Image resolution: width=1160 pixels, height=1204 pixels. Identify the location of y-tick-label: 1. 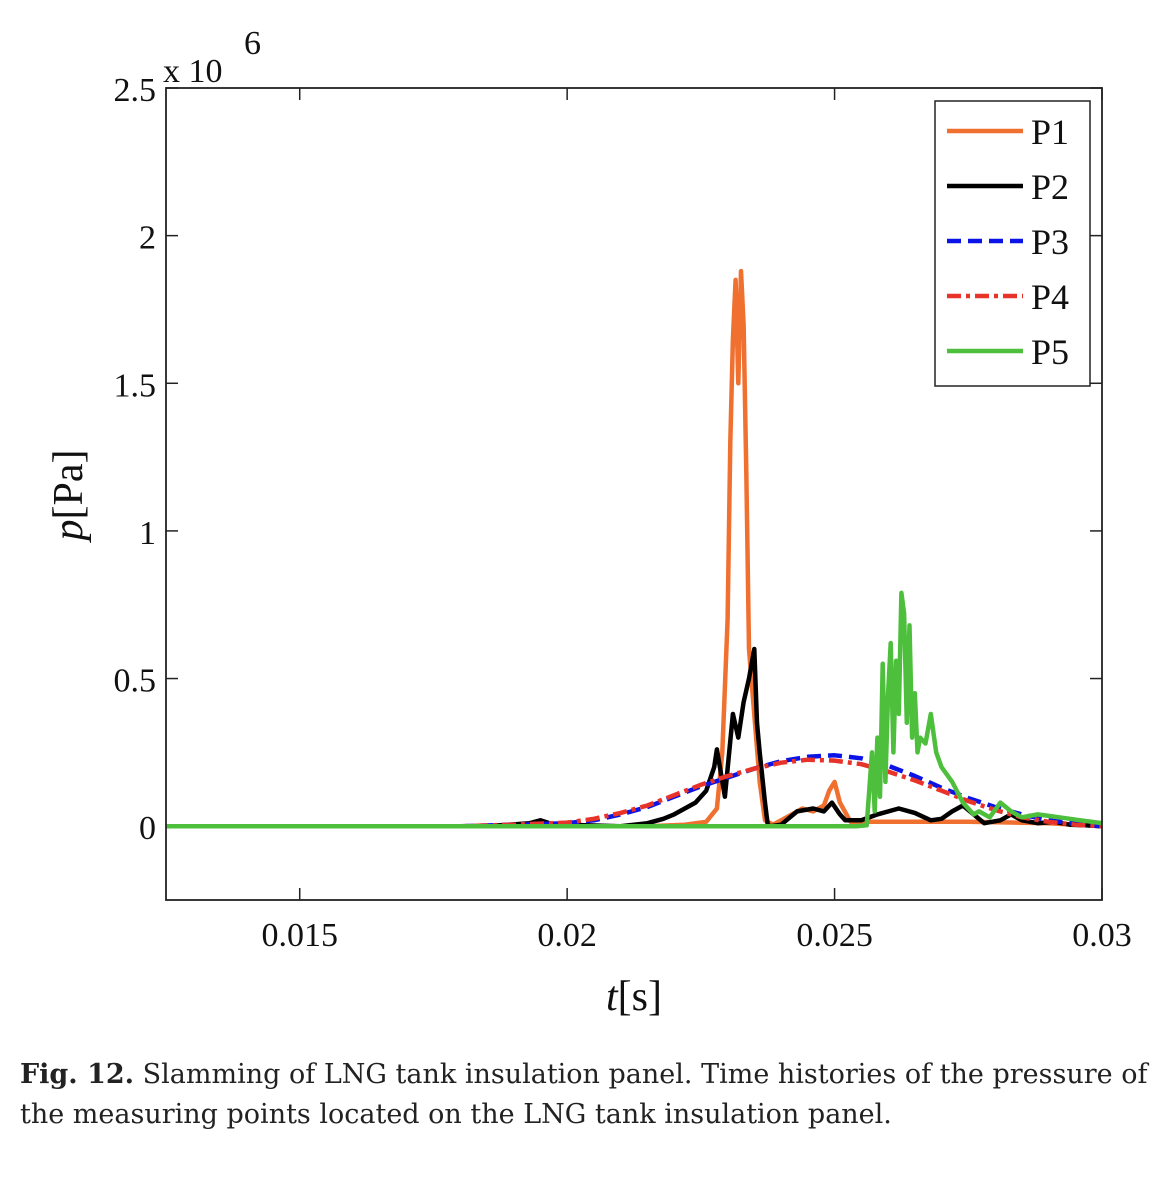
(147, 533).